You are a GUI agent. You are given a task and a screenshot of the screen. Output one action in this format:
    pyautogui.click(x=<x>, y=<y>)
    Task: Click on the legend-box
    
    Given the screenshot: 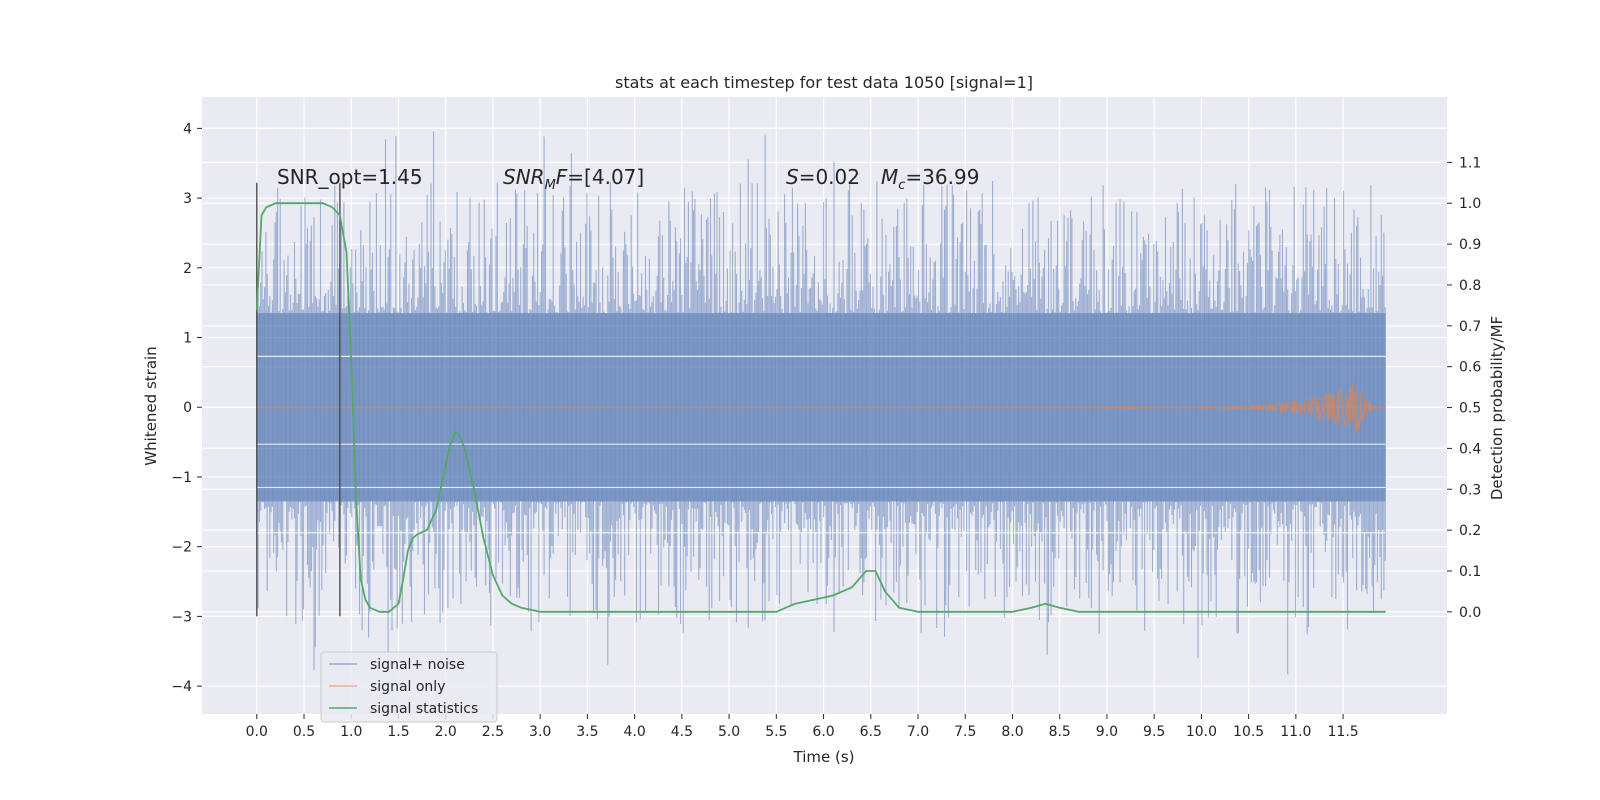 What is the action you would take?
    pyautogui.click(x=409, y=687)
    